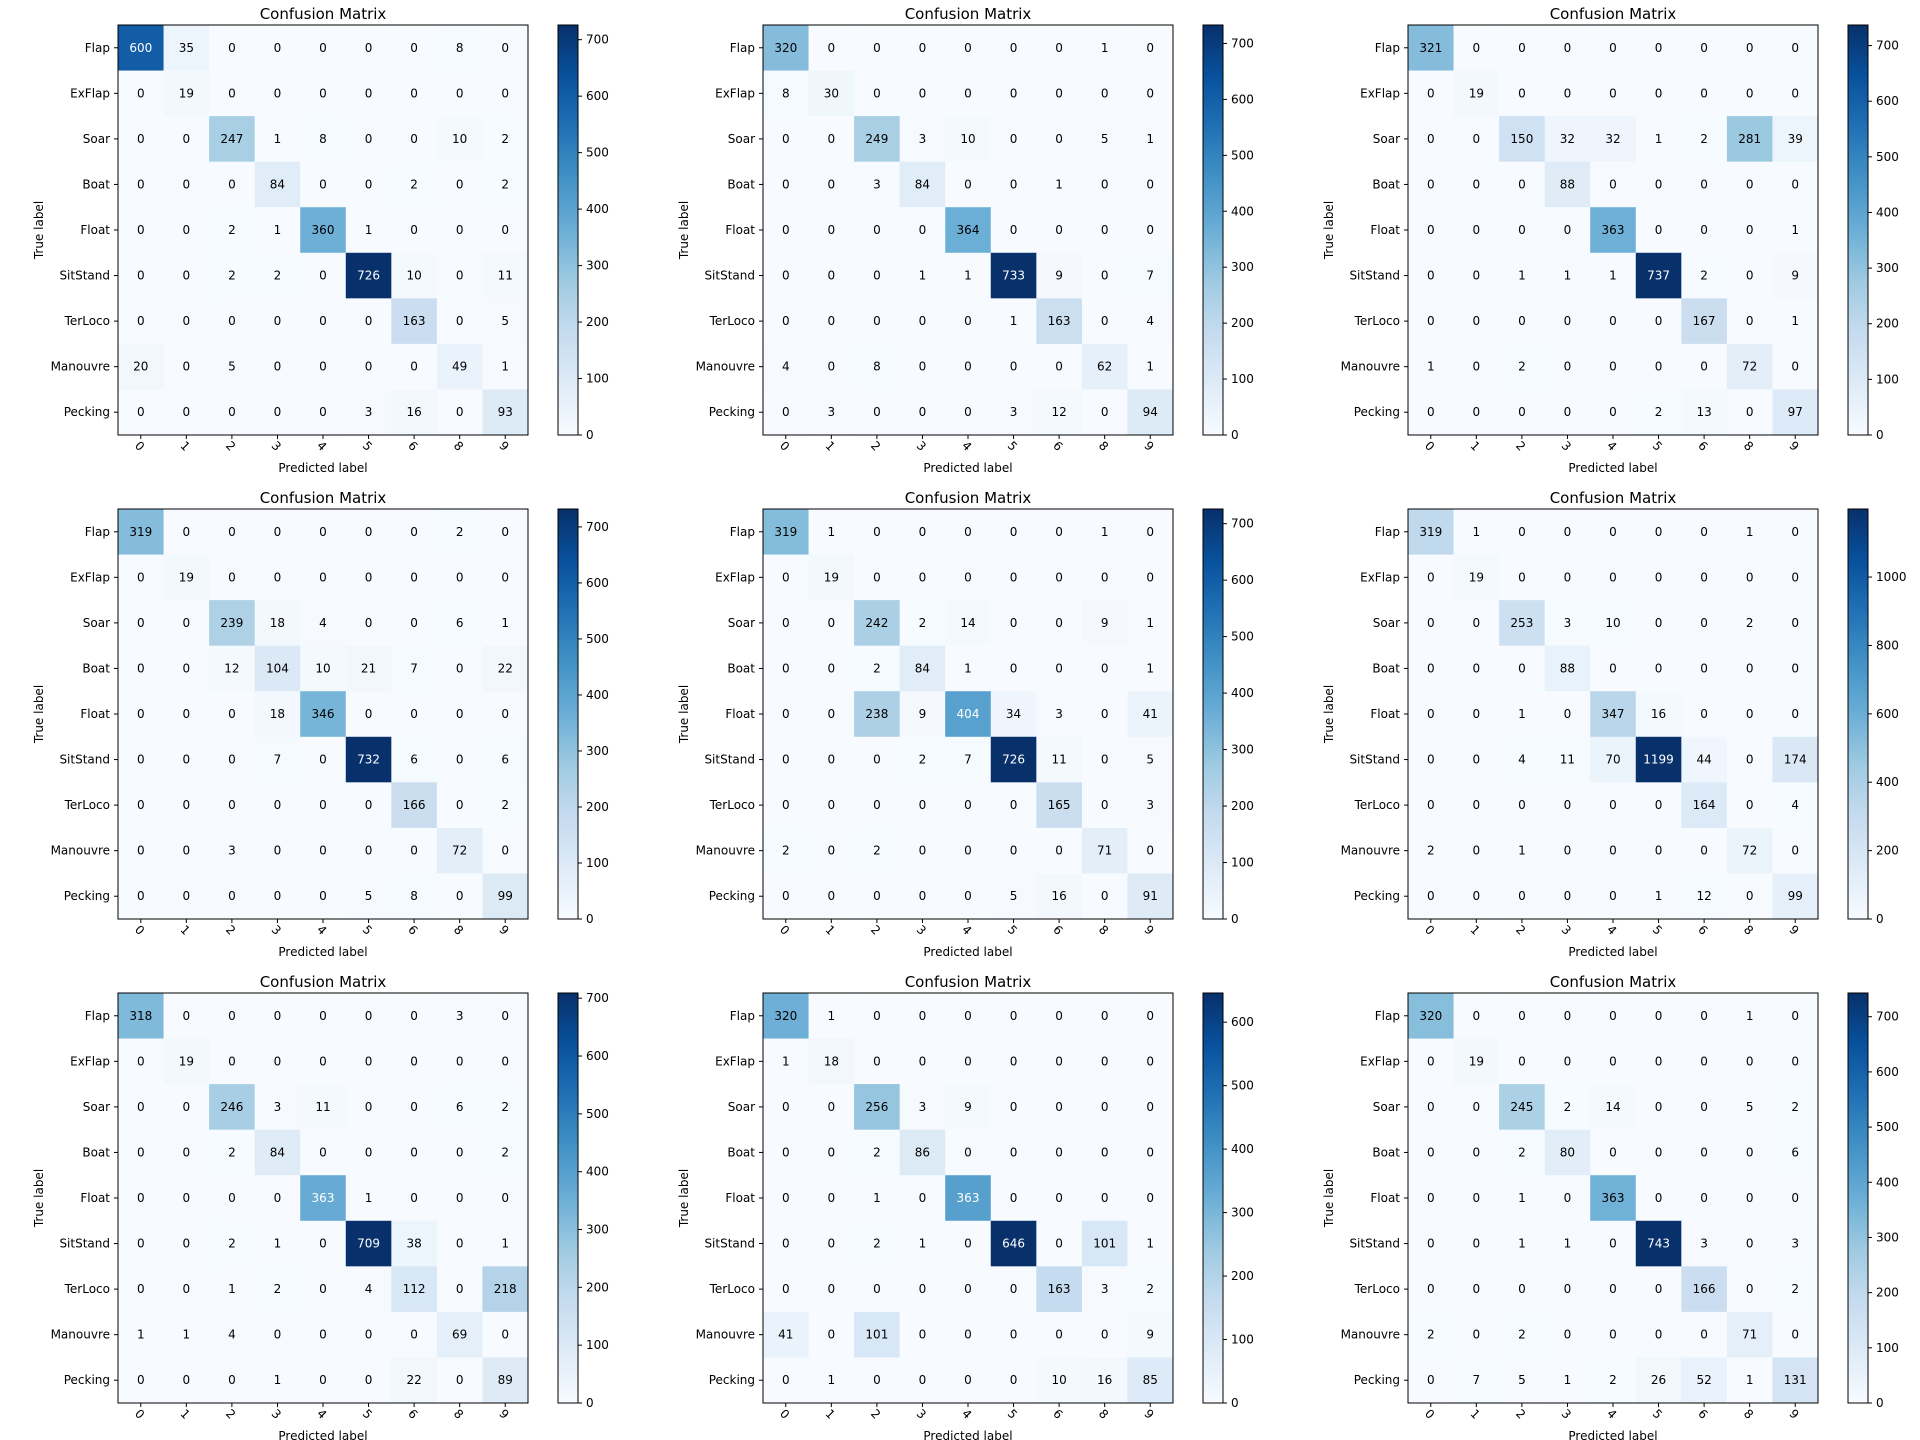 Image resolution: width=1920 pixels, height=1440 pixels. Describe the element at coordinates (725, 1335) in the screenshot. I see `y-tick-label: Manouvre` at that location.